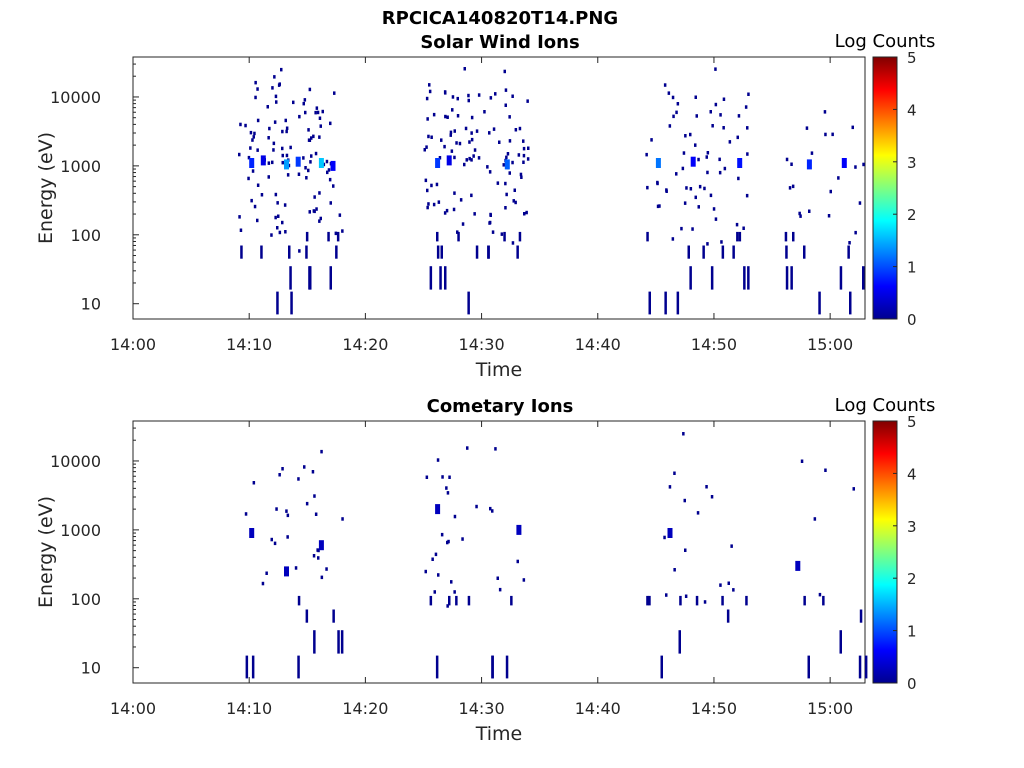 The width and height of the screenshot is (1024, 768). I want to click on x-tick-label: 14:50, so click(714, 344).